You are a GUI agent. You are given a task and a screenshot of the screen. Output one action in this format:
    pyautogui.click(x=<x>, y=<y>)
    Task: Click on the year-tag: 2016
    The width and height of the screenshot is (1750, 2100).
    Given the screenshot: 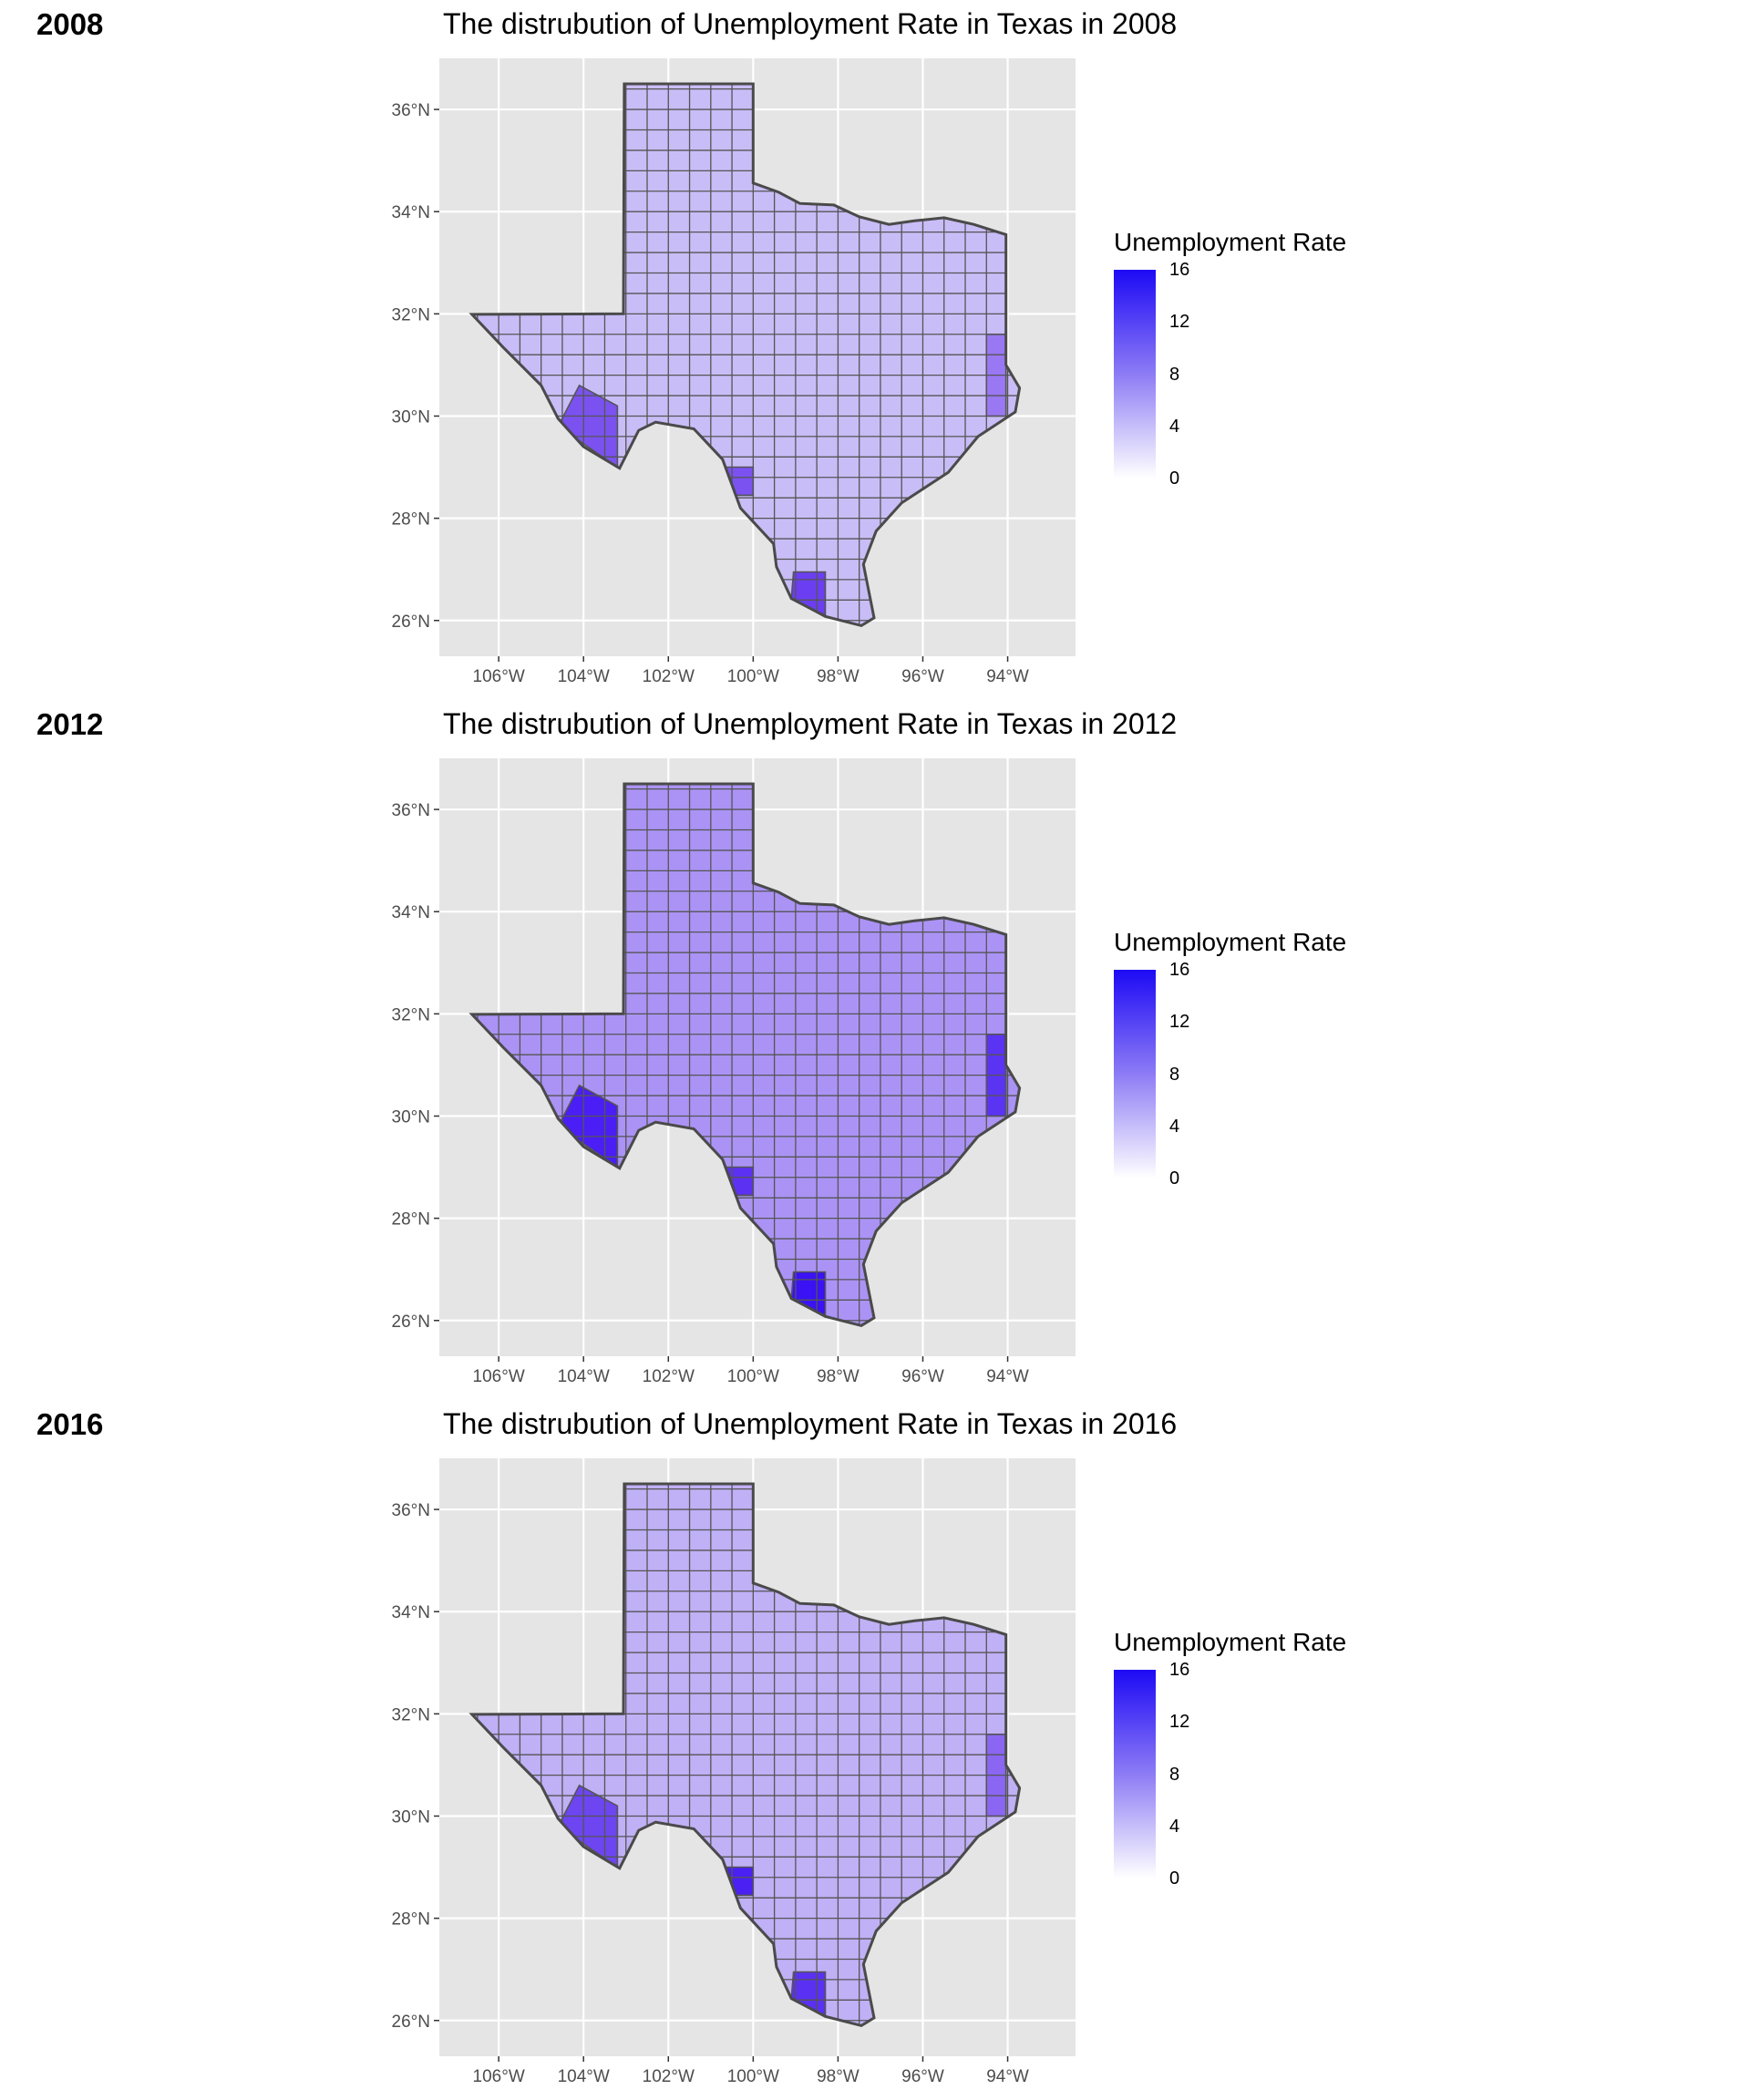 What is the action you would take?
    pyautogui.click(x=70, y=1424)
    